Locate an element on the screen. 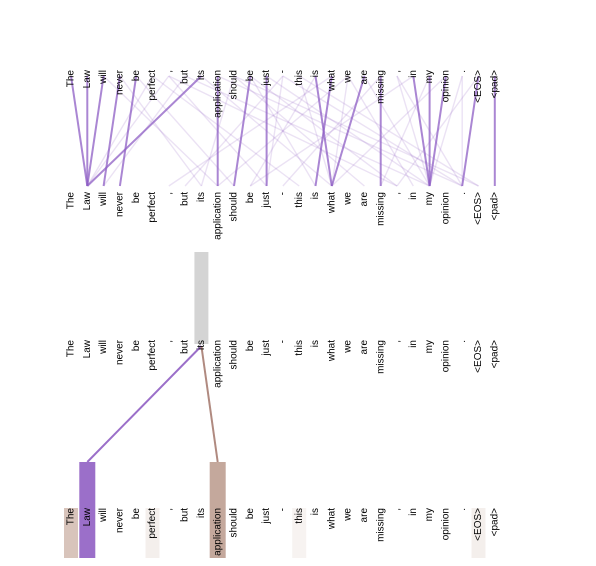  bottom-key-token-24: . is located at coordinates (462, 509).